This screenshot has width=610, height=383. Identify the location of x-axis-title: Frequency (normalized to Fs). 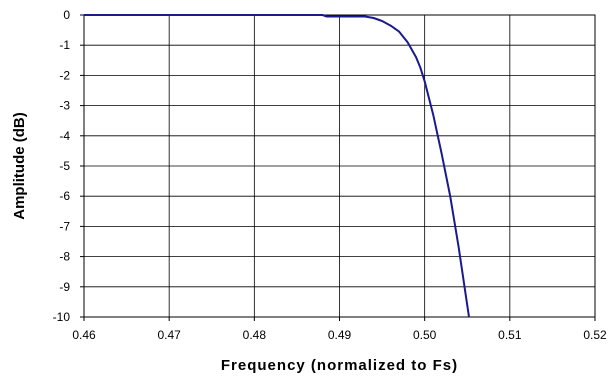
(339, 365).